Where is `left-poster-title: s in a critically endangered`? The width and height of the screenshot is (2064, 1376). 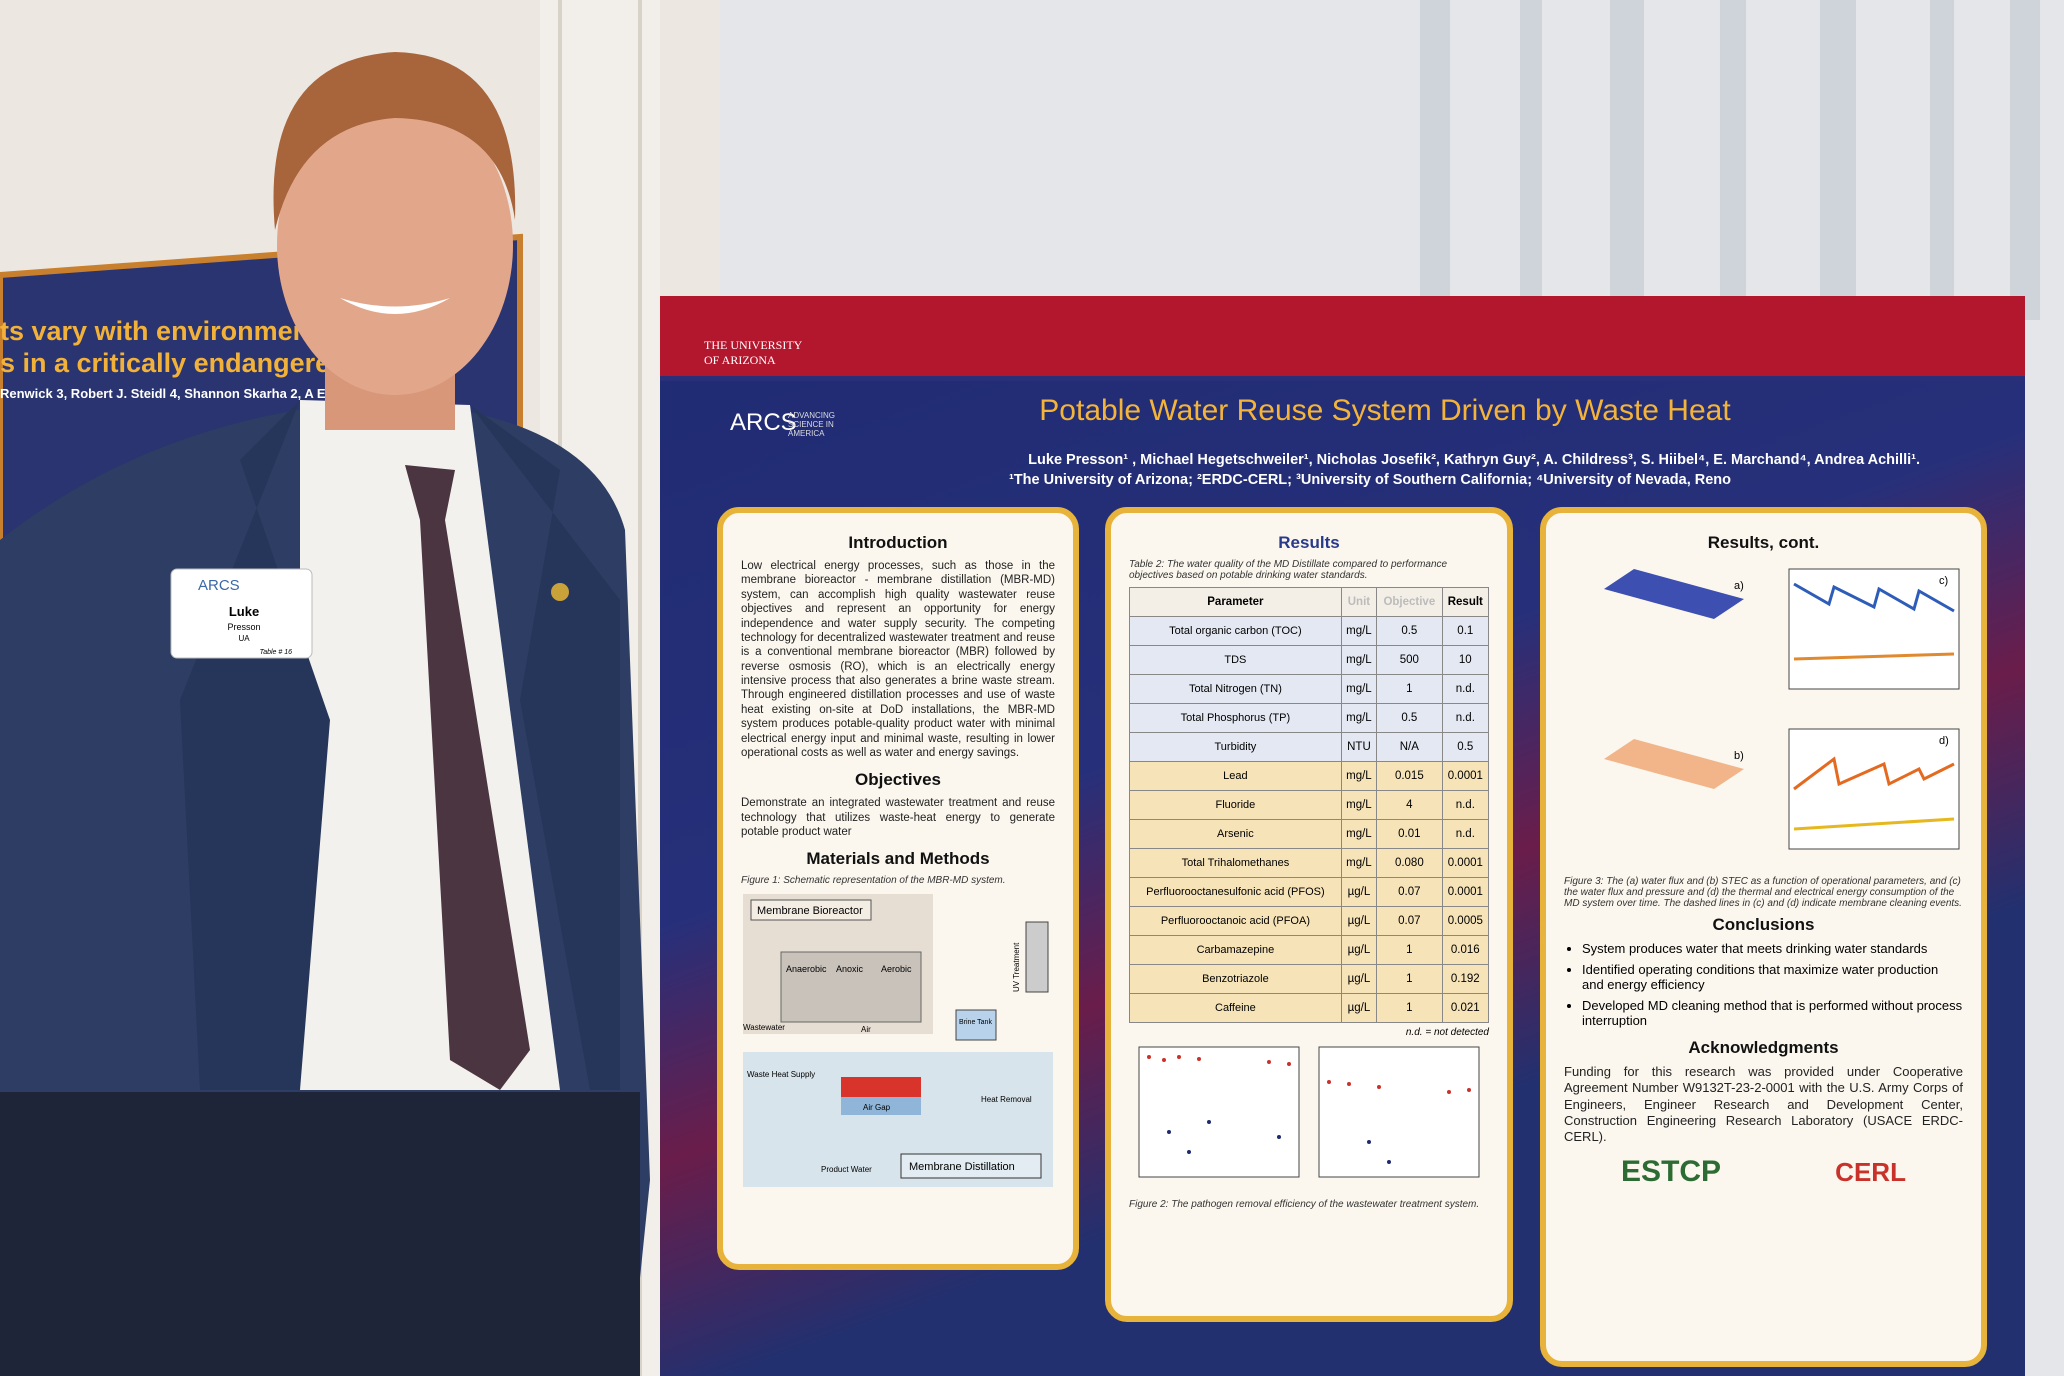
left-poster-title: s in a critically endangered is located at coordinates (173, 363).